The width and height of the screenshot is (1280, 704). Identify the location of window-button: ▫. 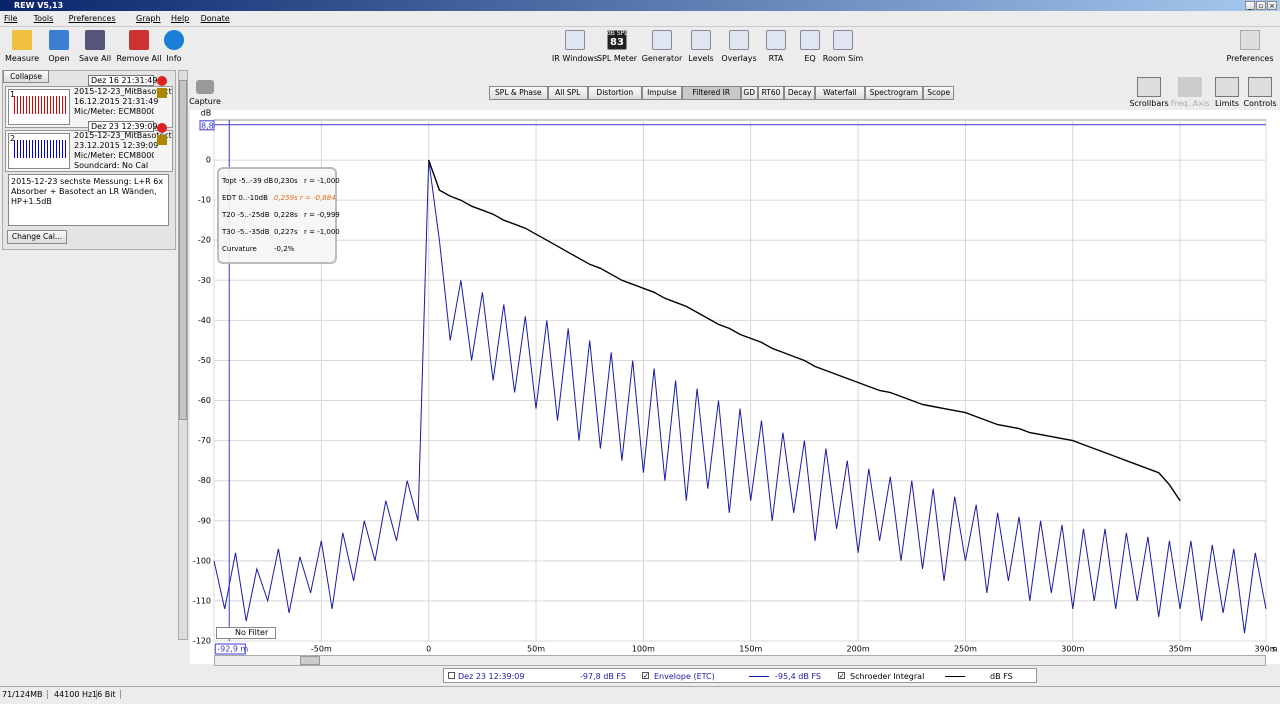
(1261, 5).